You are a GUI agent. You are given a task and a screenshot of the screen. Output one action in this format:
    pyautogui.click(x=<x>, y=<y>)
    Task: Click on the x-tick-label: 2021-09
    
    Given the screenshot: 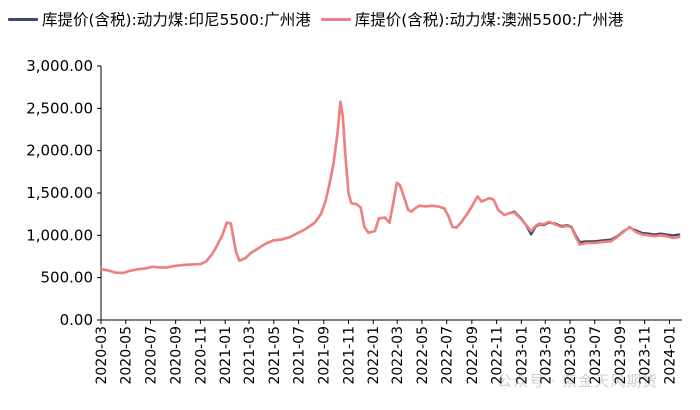 What is the action you would take?
    pyautogui.click(x=325, y=355)
    